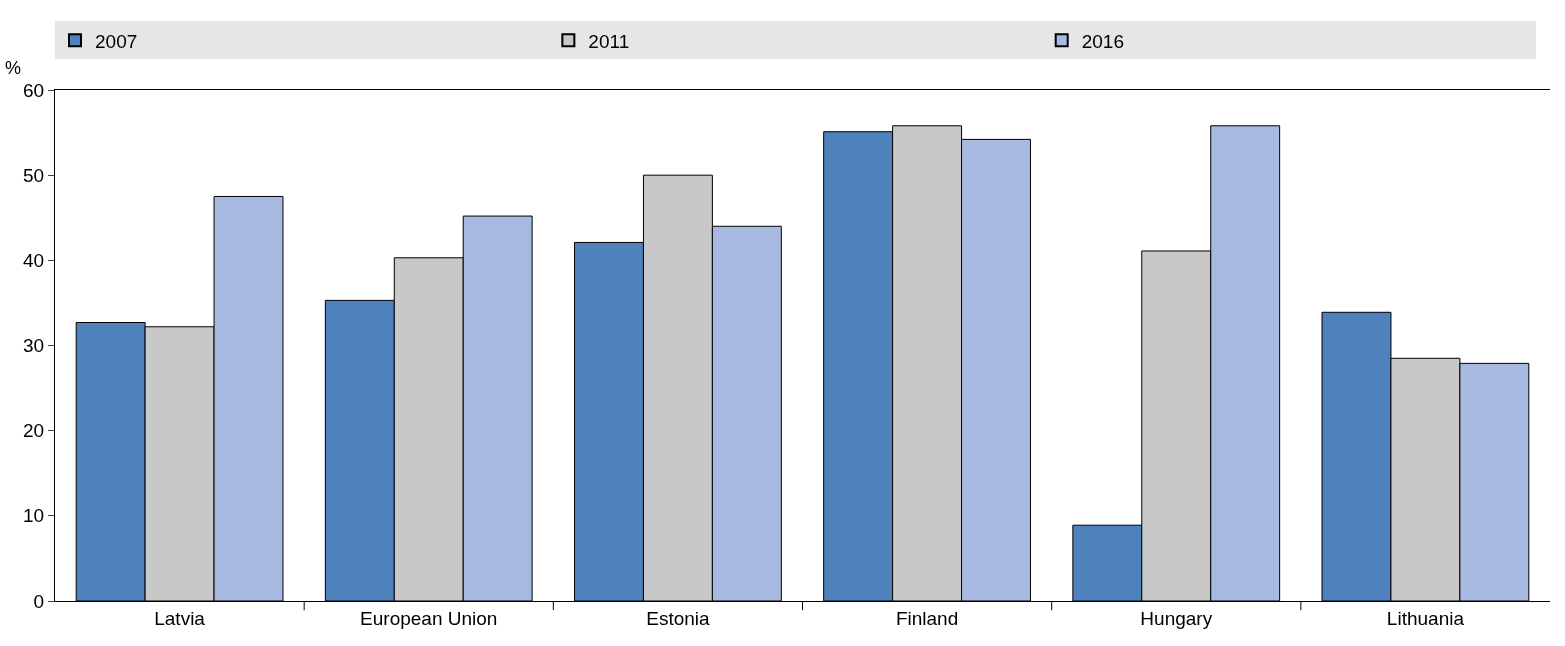 Image resolution: width=1565 pixels, height=646 pixels. I want to click on x-tick-label: Hungary, so click(1176, 618).